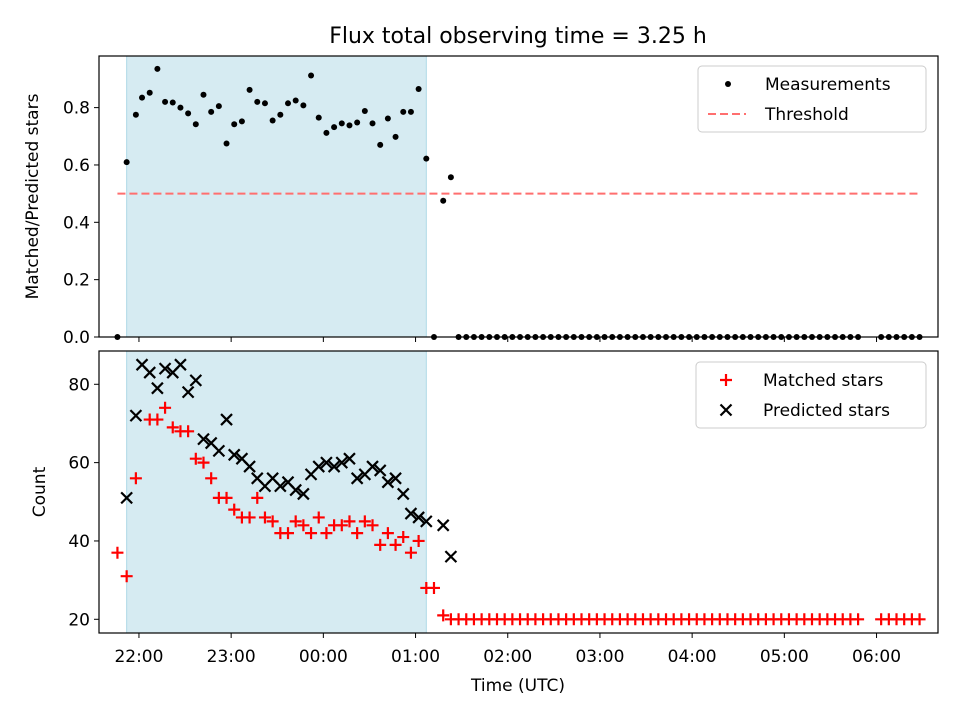 The image size is (960, 720). What do you see at coordinates (876, 657) in the screenshot?
I see `x-tick-label: 06:00` at bounding box center [876, 657].